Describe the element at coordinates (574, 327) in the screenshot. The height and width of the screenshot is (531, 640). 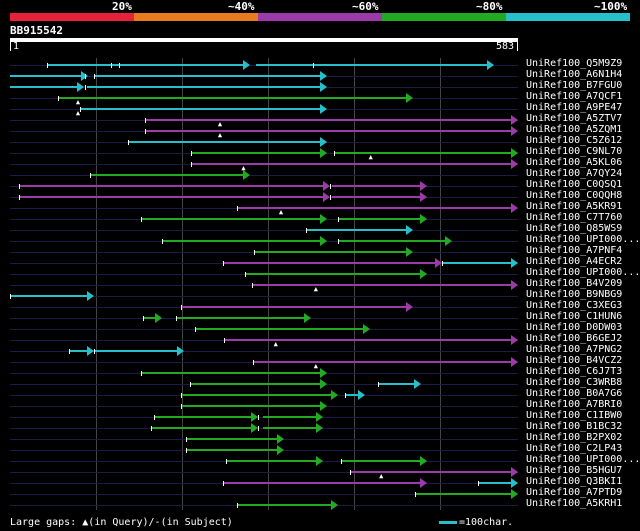
I see `hit-label-link: UniRef100_D0DW03` at that location.